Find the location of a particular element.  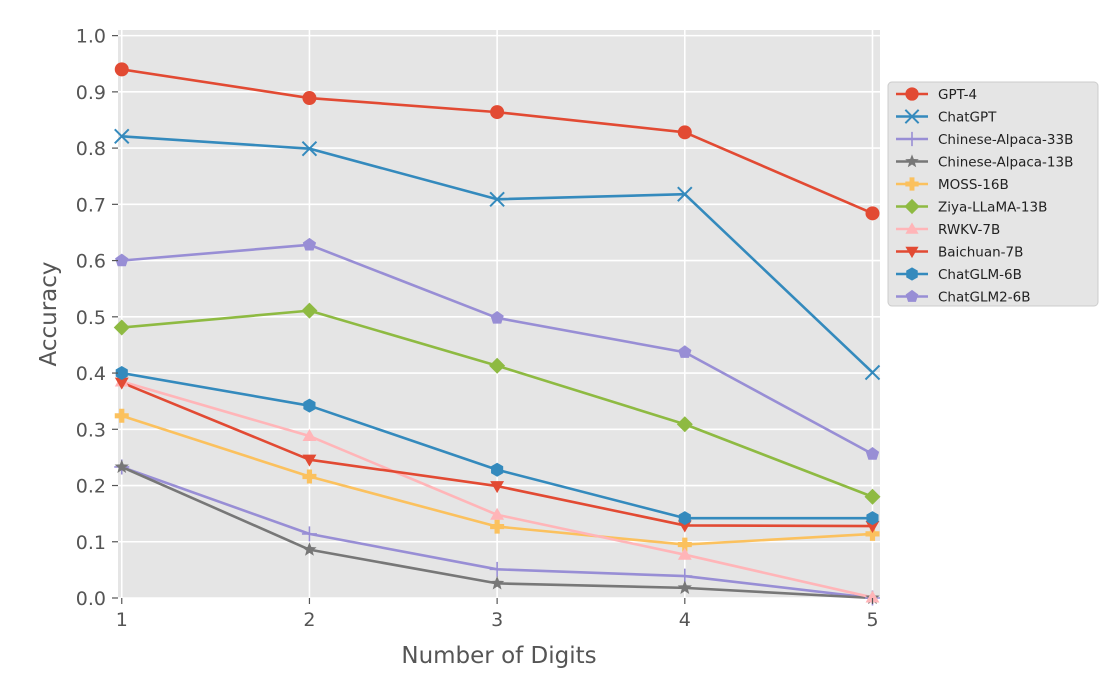

legend-label-chatglm2-6b: ChatGLM2-6B is located at coordinates (984, 298).